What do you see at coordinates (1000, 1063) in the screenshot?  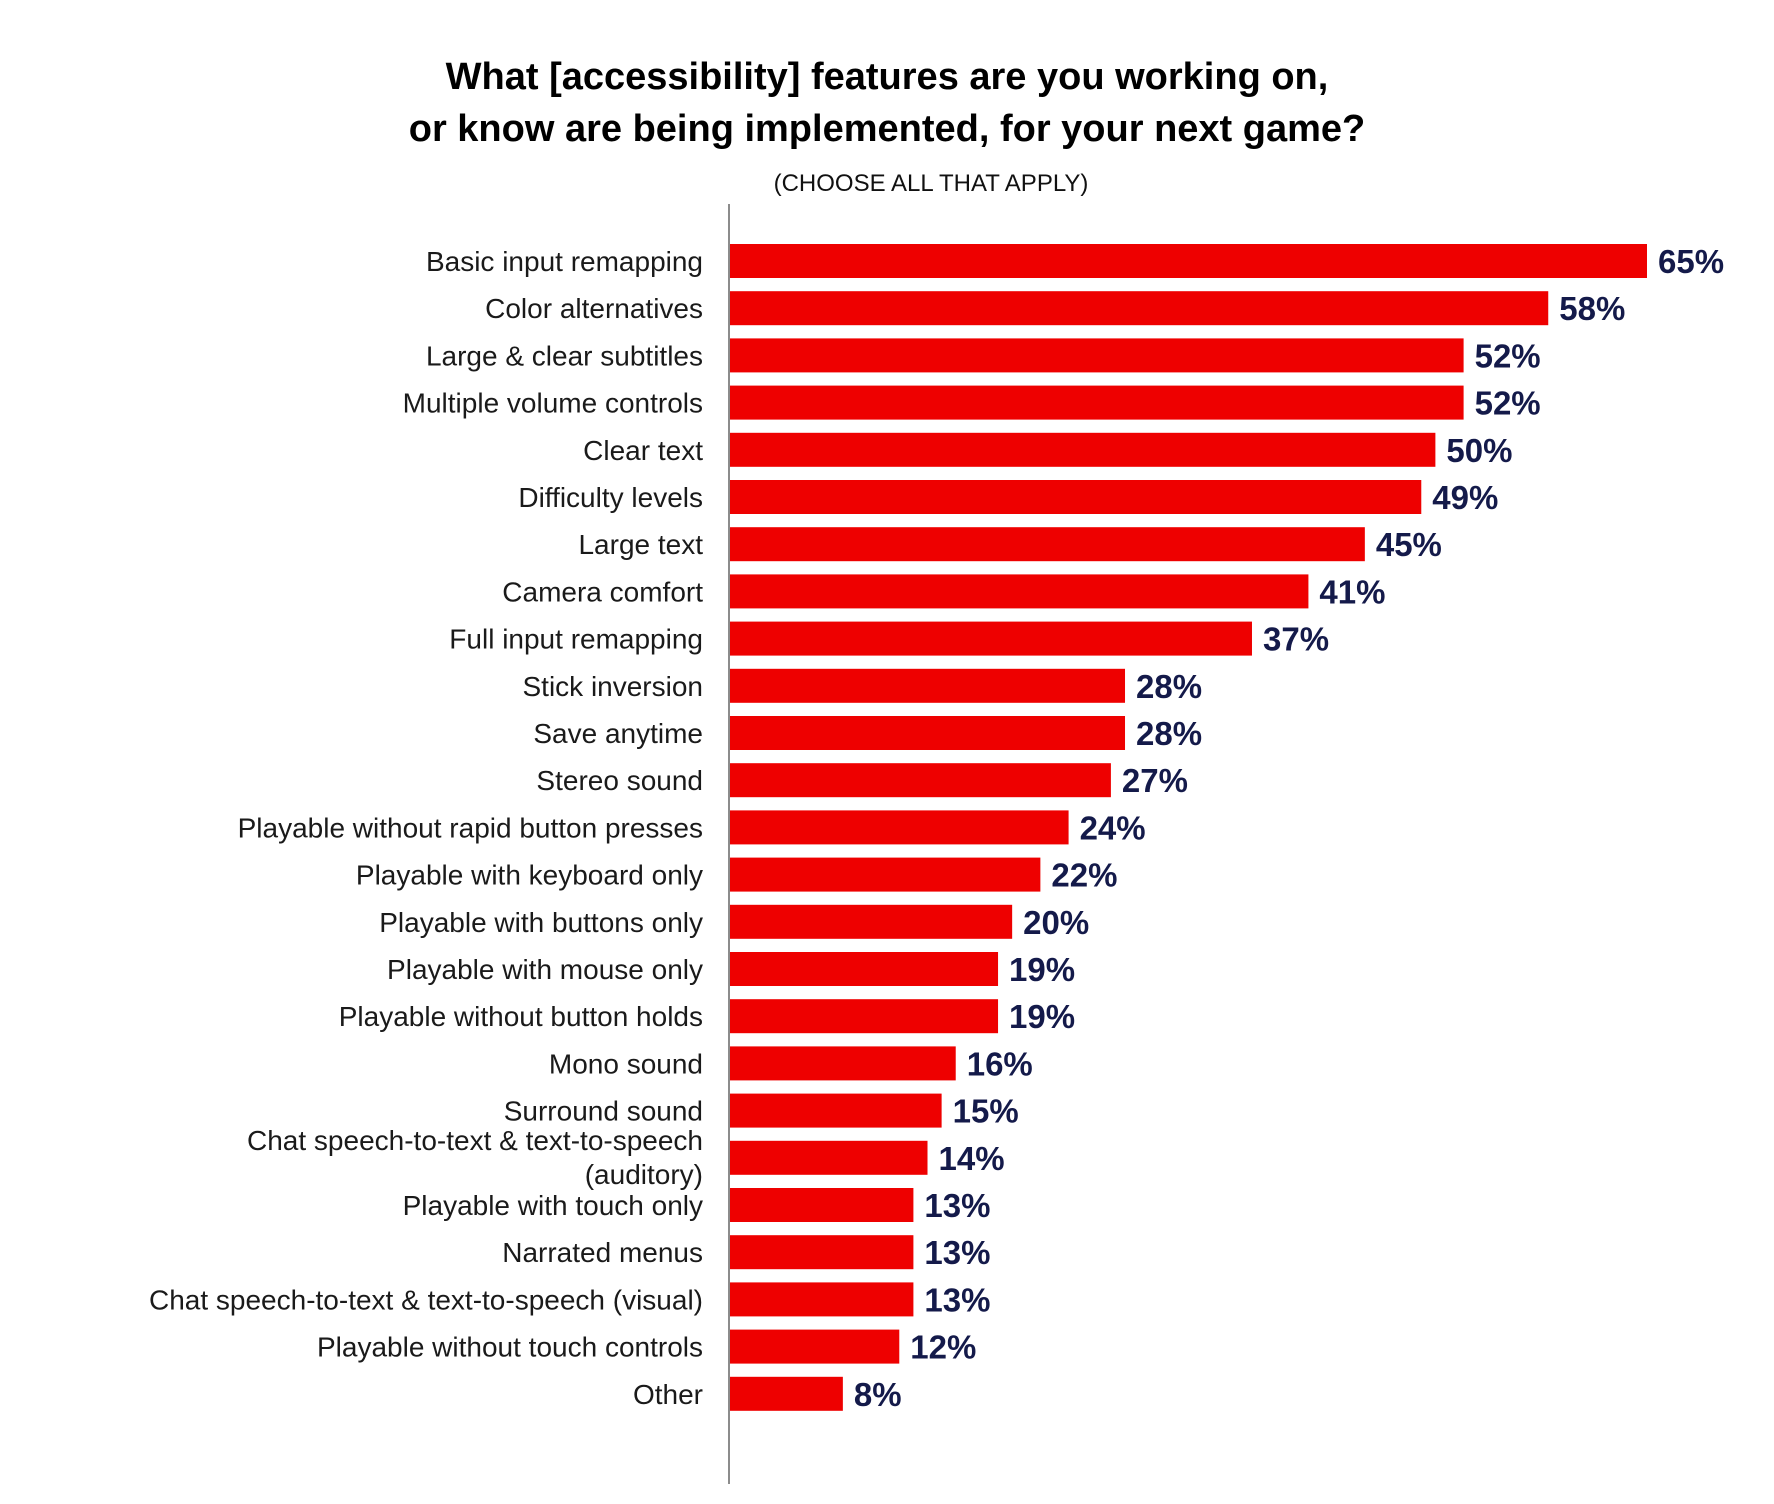 I see `bar-value-label: 16%` at bounding box center [1000, 1063].